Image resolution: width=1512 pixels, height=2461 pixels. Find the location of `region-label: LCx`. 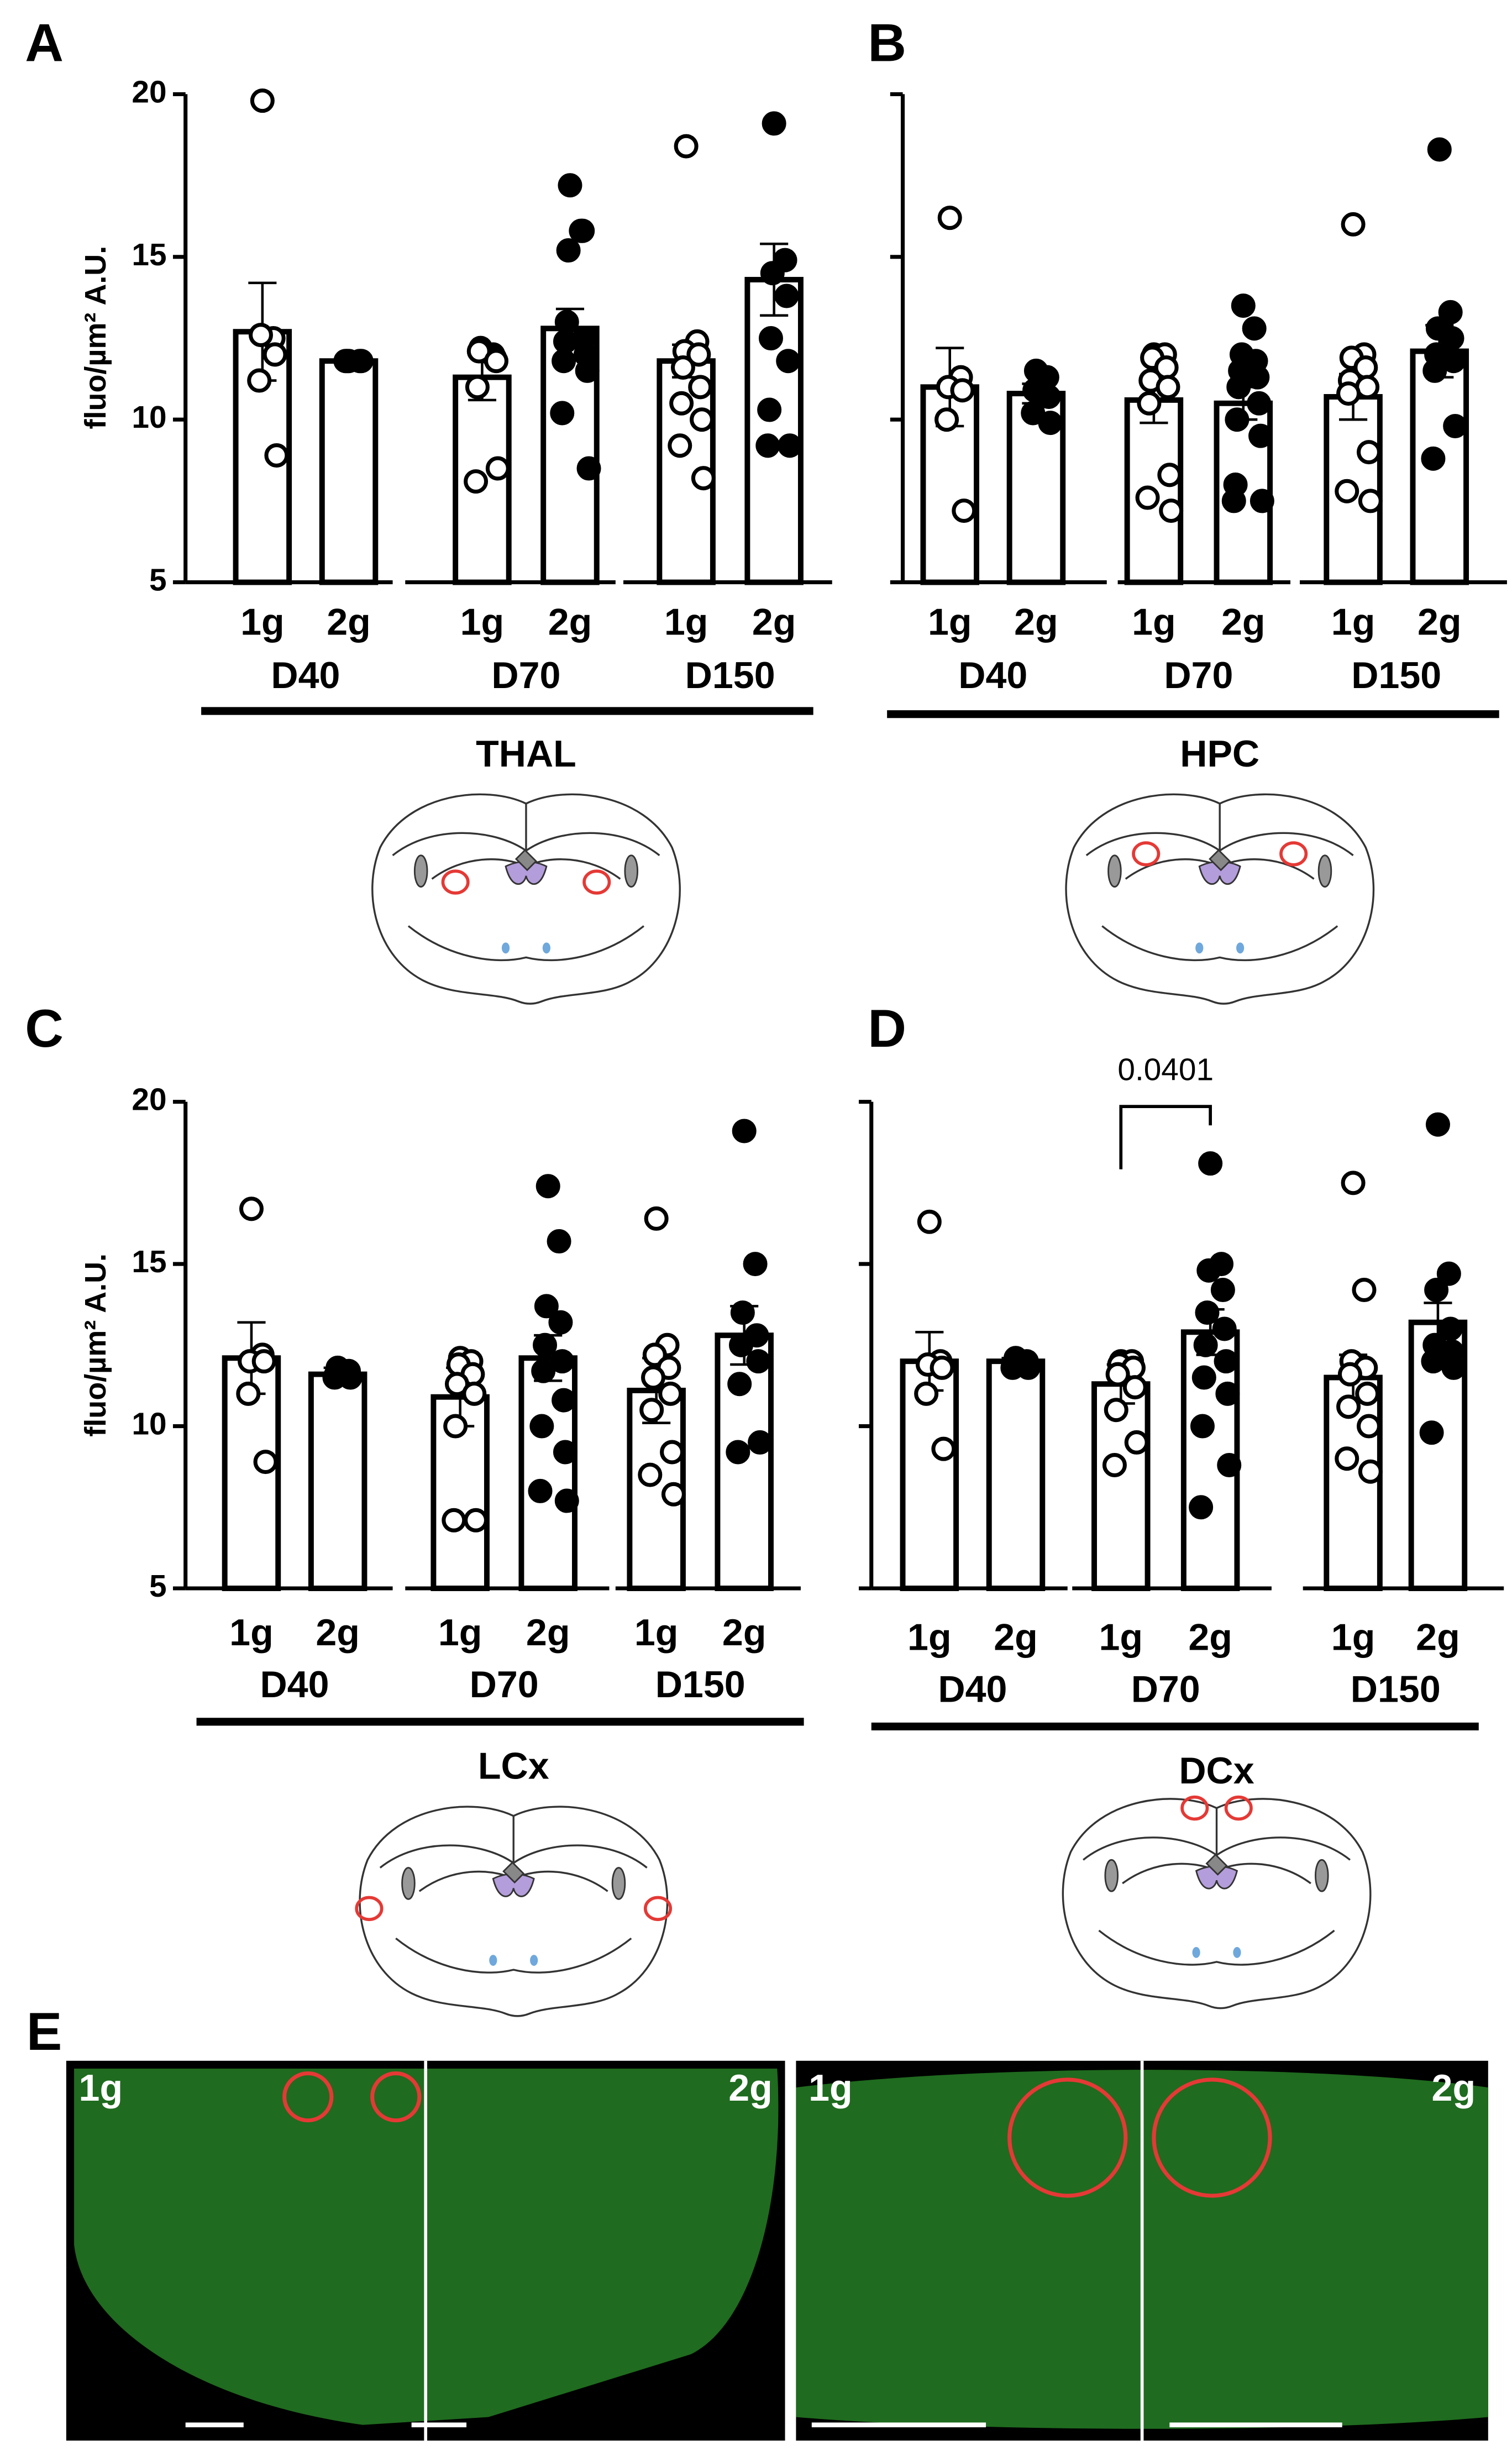

region-label: LCx is located at coordinates (513, 1766).